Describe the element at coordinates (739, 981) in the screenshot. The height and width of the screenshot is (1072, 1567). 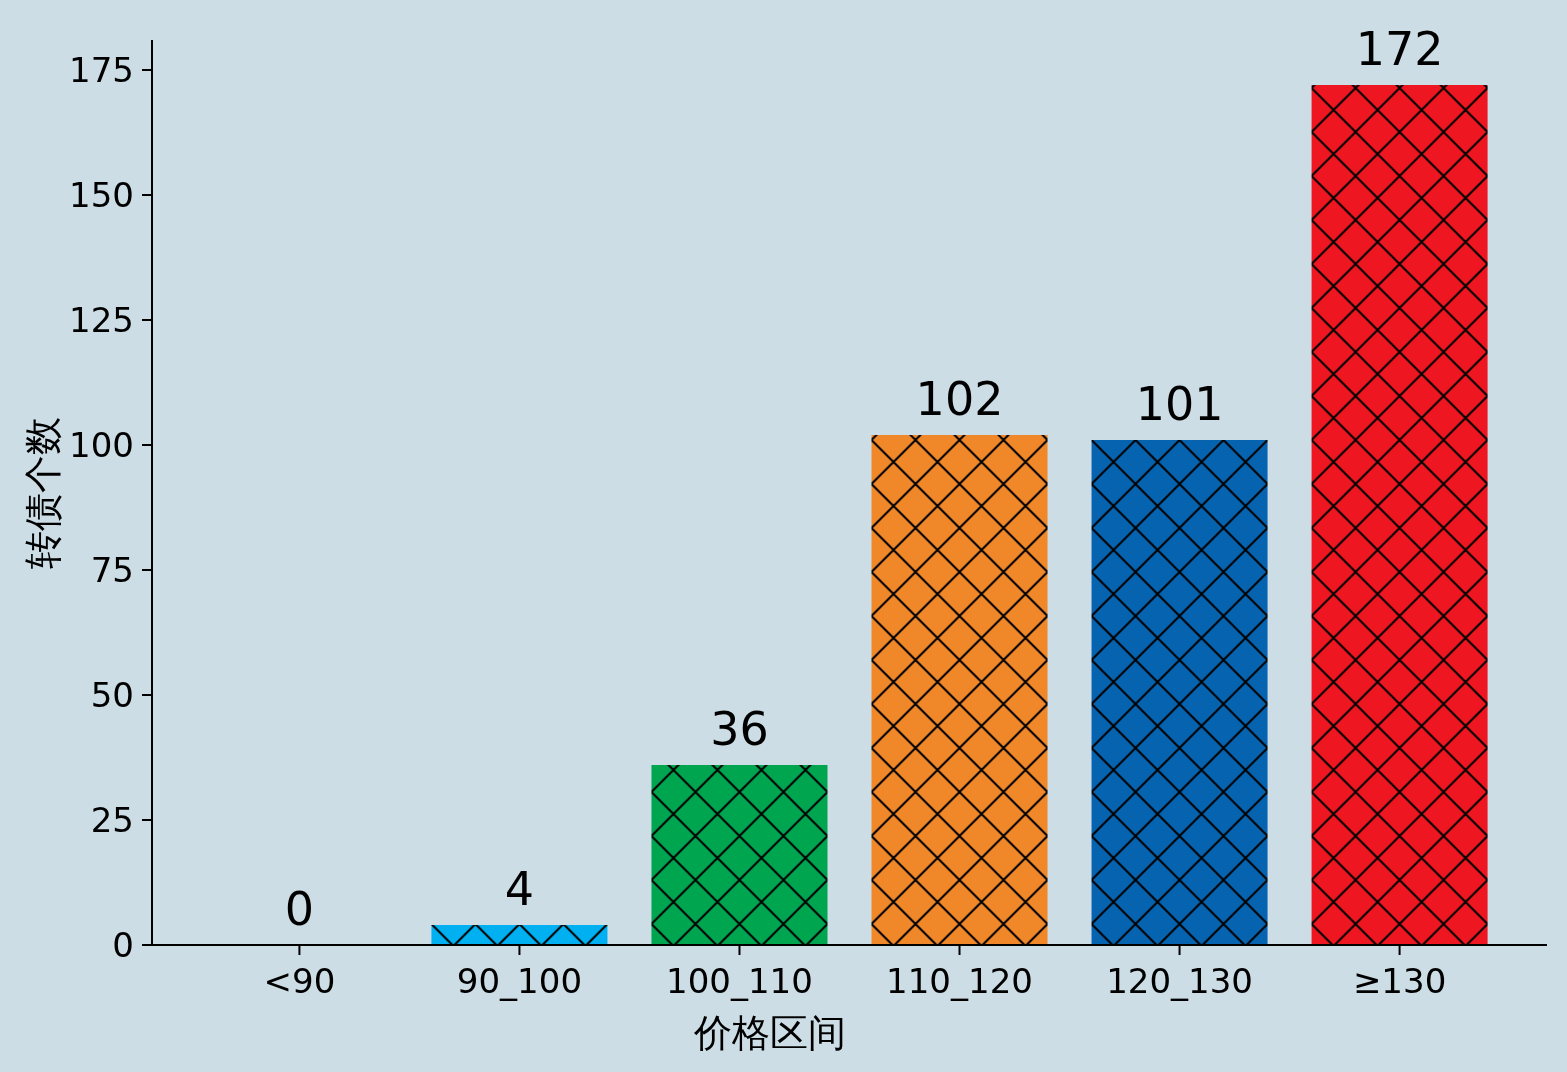
I see `x-tick-label: 100_110` at that location.